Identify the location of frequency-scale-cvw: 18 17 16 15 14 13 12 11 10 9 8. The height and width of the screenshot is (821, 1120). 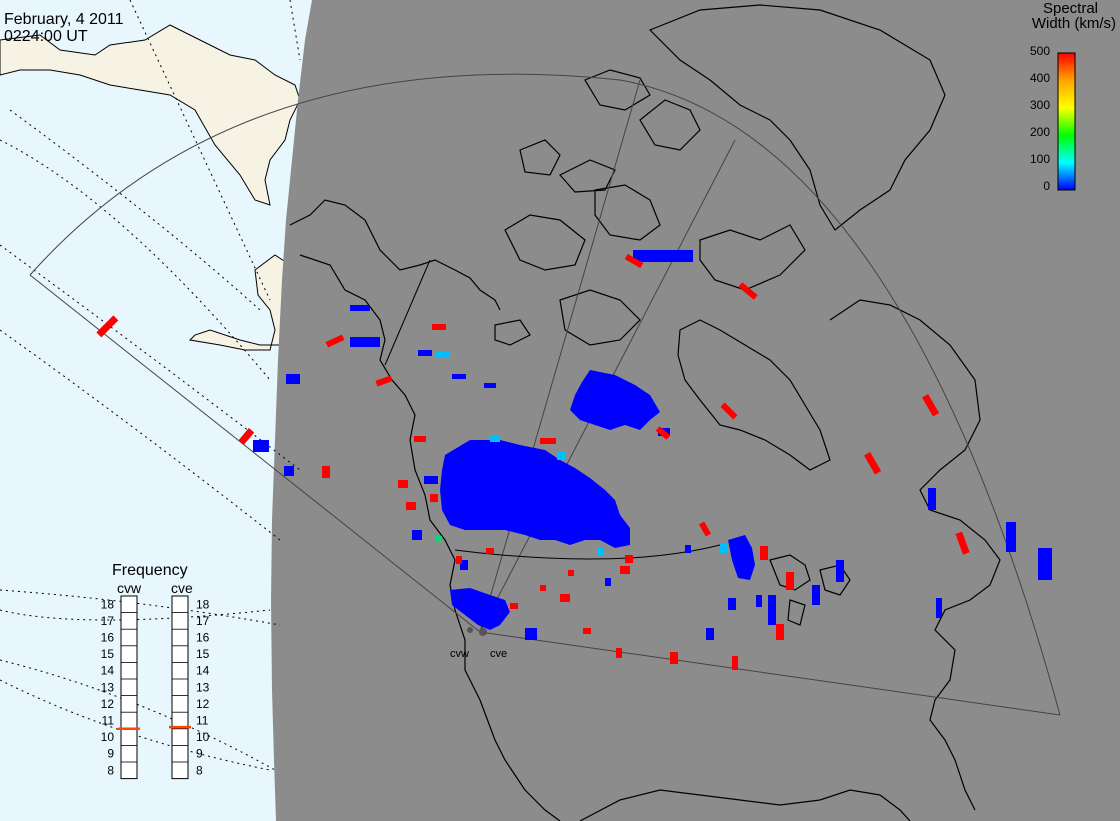
(120, 687).